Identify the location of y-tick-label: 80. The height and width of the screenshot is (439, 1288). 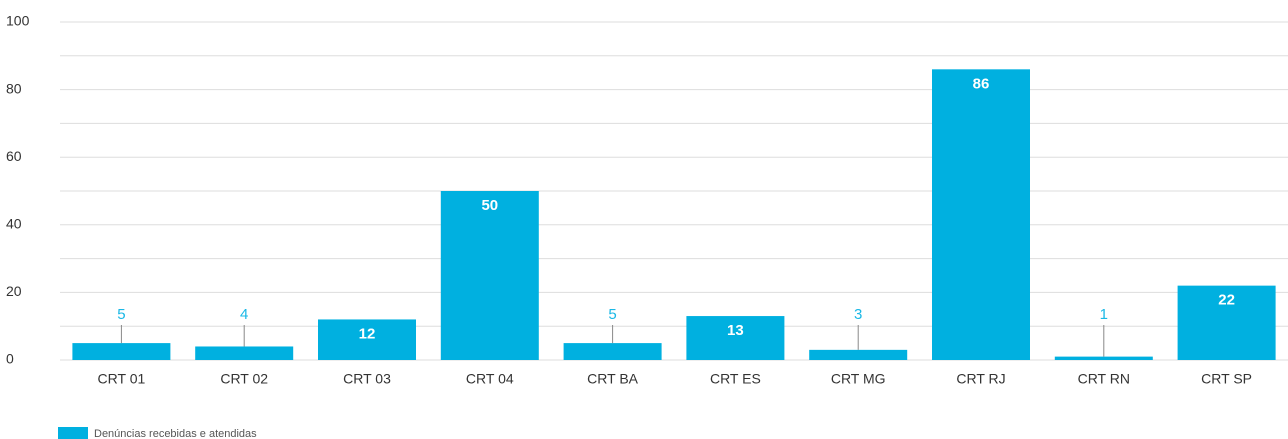
(14, 88).